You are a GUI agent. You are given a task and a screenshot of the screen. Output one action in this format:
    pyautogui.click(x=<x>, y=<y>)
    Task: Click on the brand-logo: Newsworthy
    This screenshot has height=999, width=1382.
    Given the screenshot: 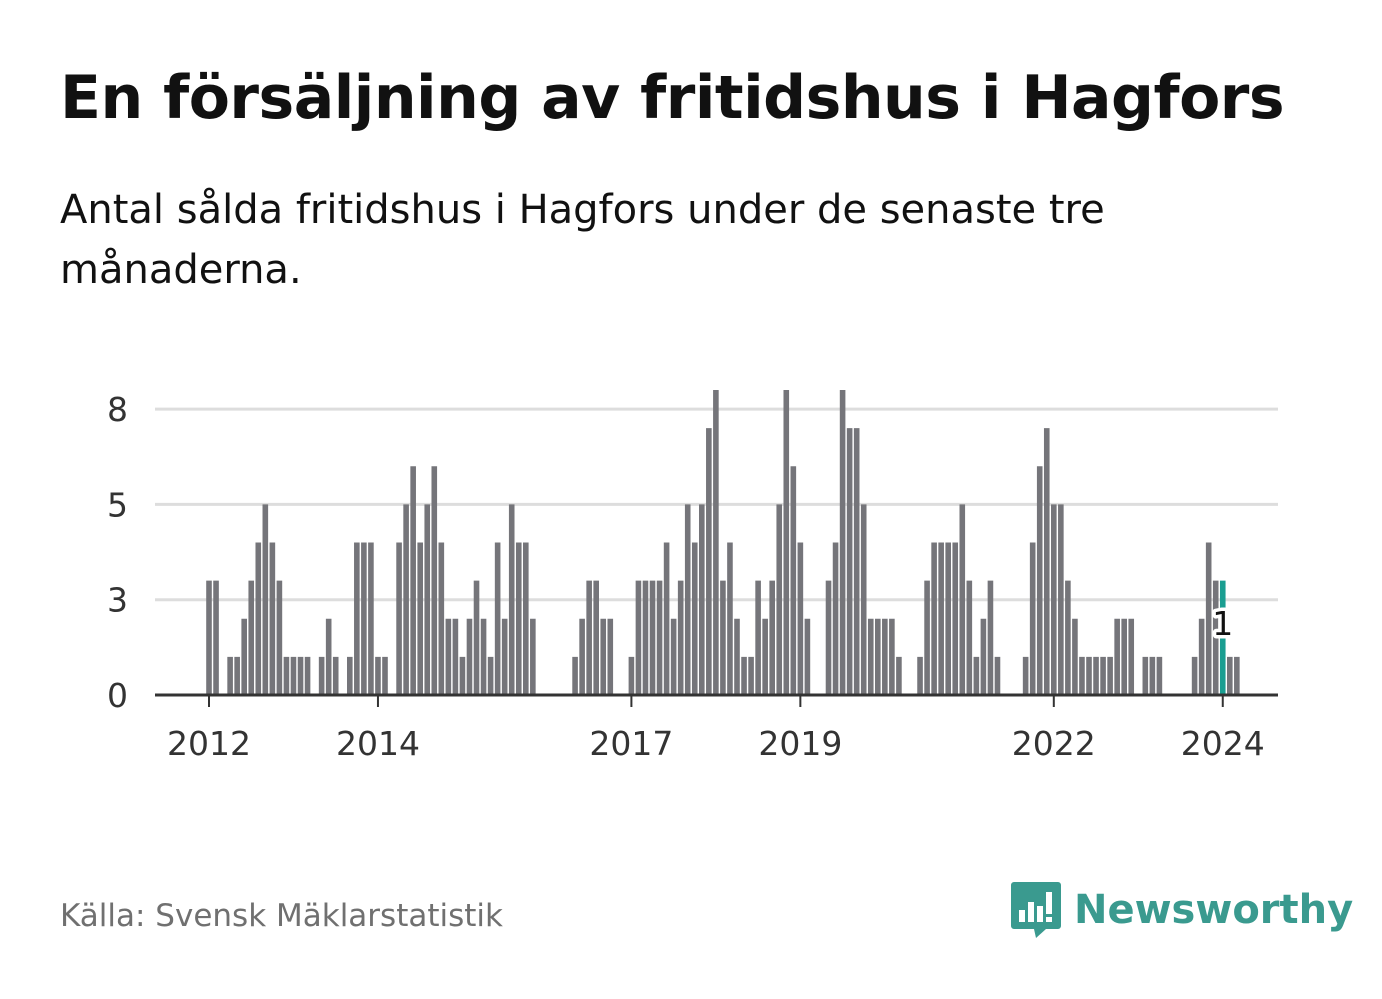 What is the action you would take?
    pyautogui.click(x=1181, y=910)
    